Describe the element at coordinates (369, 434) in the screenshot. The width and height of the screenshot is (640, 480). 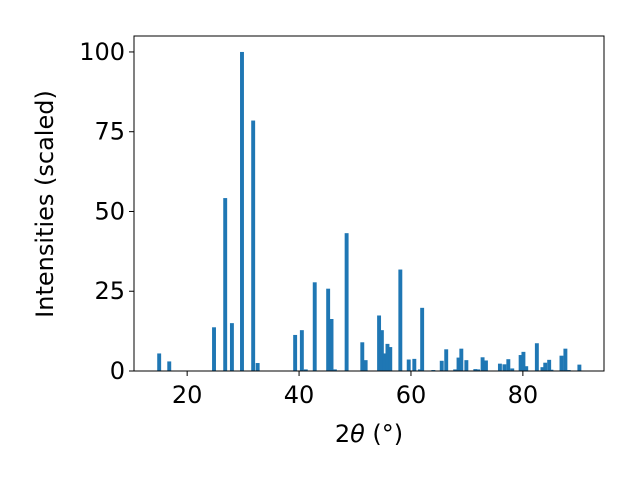
I see `x-axis-title: 2θ (°)` at that location.